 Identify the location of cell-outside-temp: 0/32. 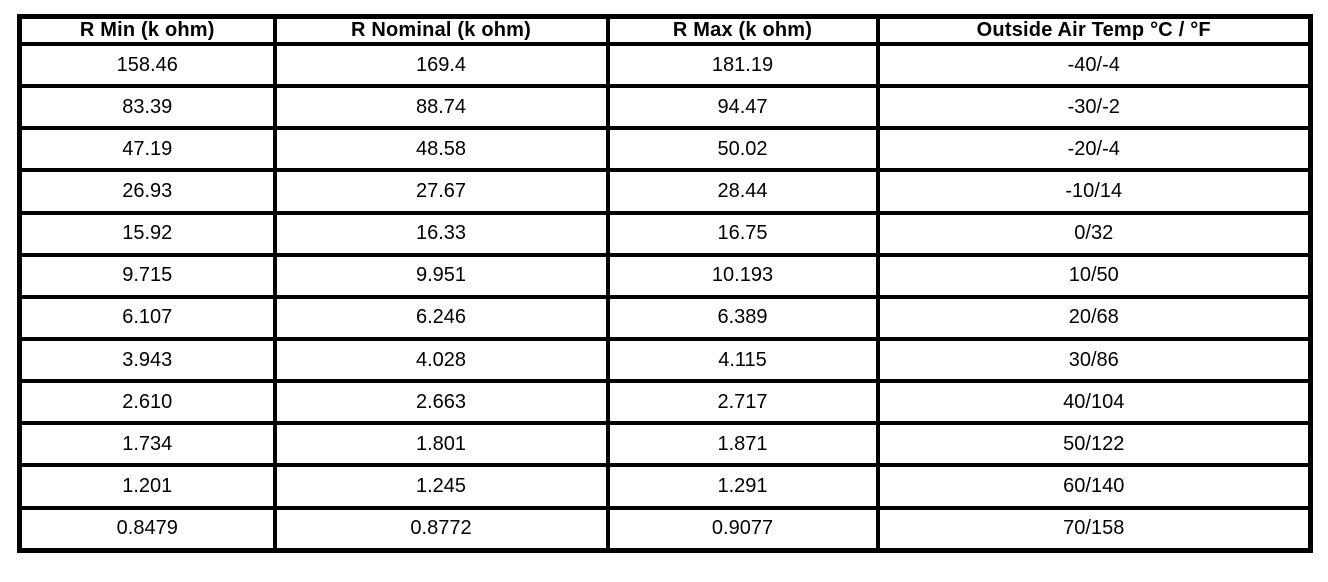
(1094, 233).